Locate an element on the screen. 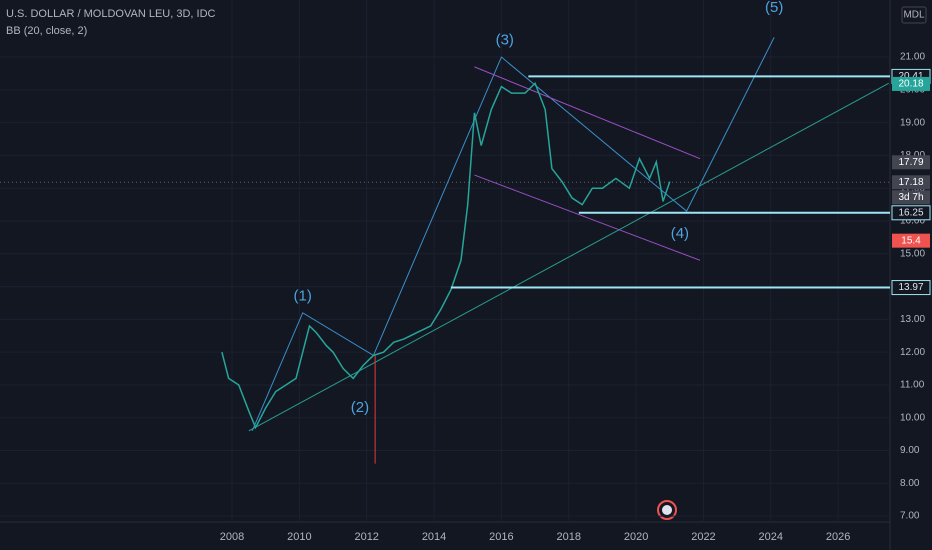  x-tick-label: 2010 is located at coordinates (299, 537).